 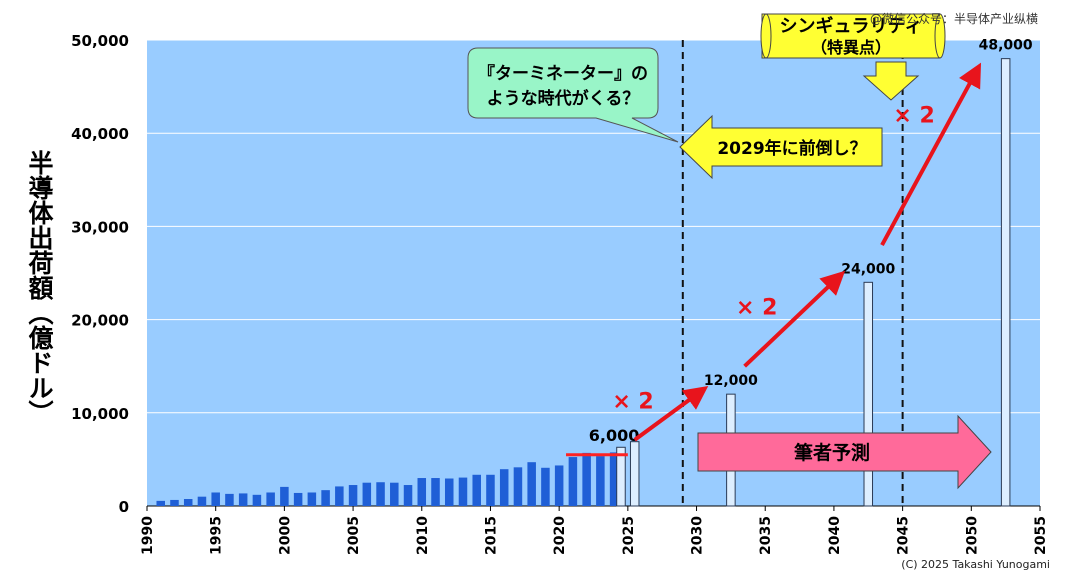 What do you see at coordinates (124, 507) in the screenshot?
I see `y-tick-label: 0` at bounding box center [124, 507].